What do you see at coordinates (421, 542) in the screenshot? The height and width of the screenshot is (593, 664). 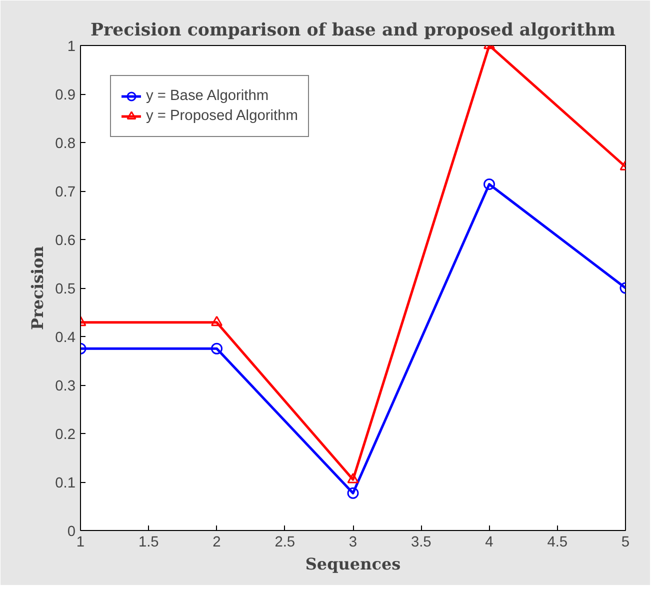 I see `x-tick-label: 3.5` at bounding box center [421, 542].